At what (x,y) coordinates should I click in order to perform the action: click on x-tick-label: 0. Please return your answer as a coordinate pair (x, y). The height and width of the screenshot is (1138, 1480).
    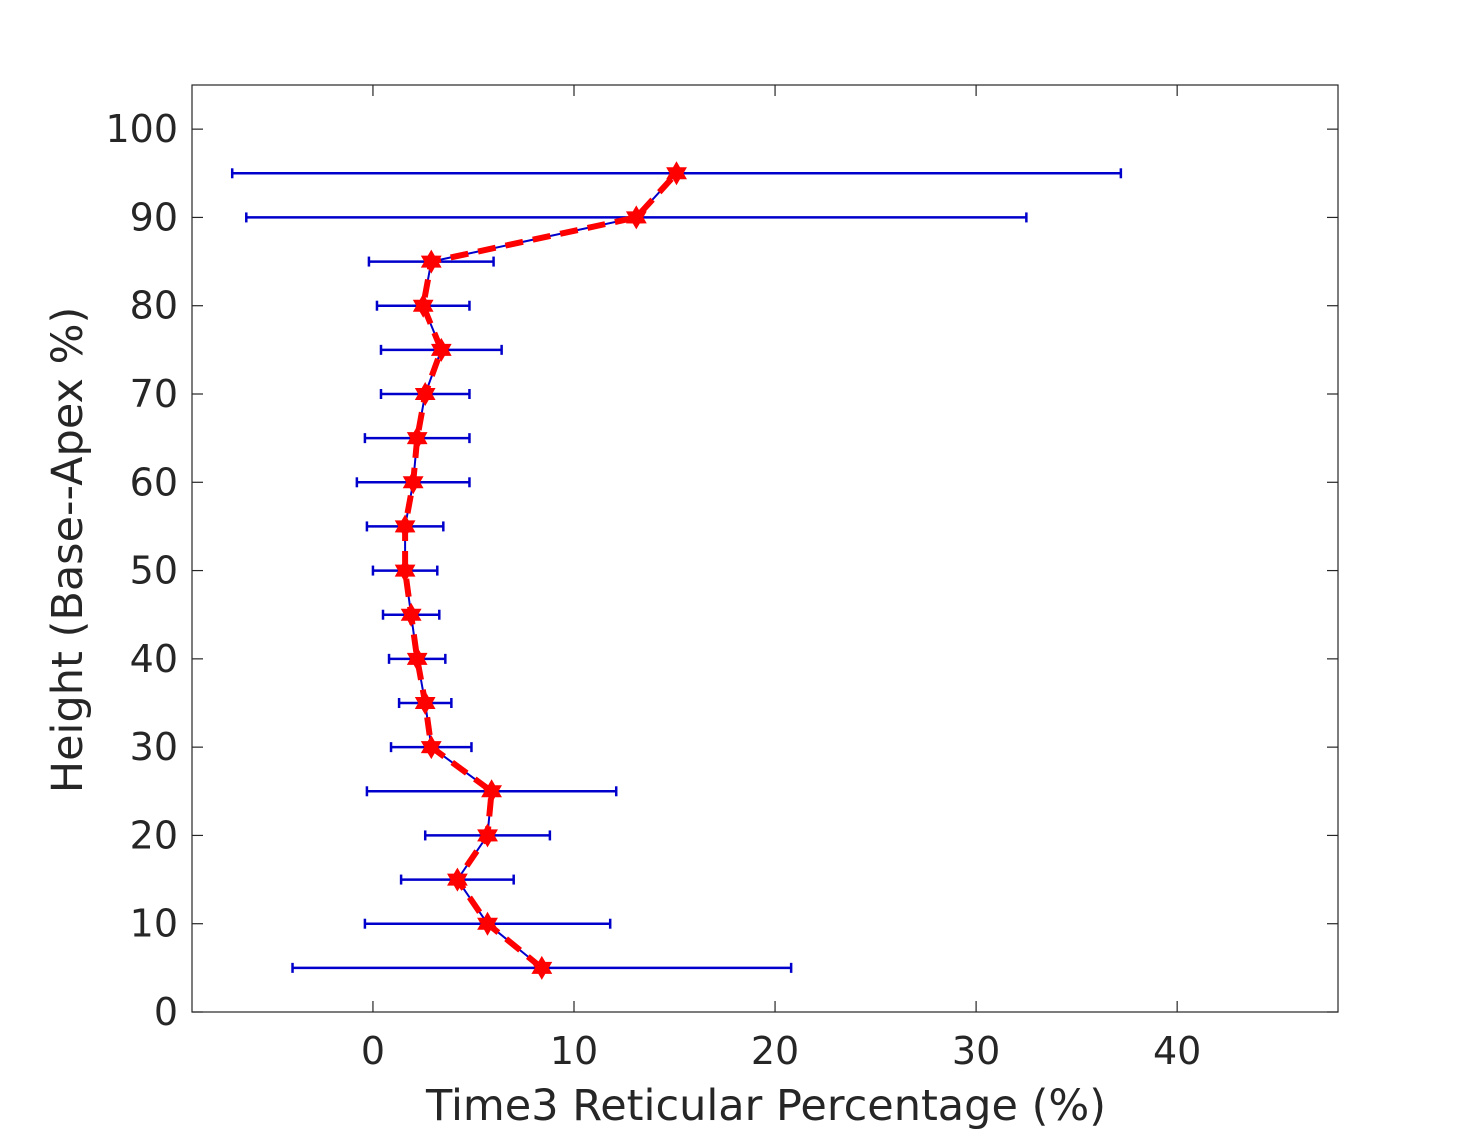
    Looking at the image, I should click on (373, 1051).